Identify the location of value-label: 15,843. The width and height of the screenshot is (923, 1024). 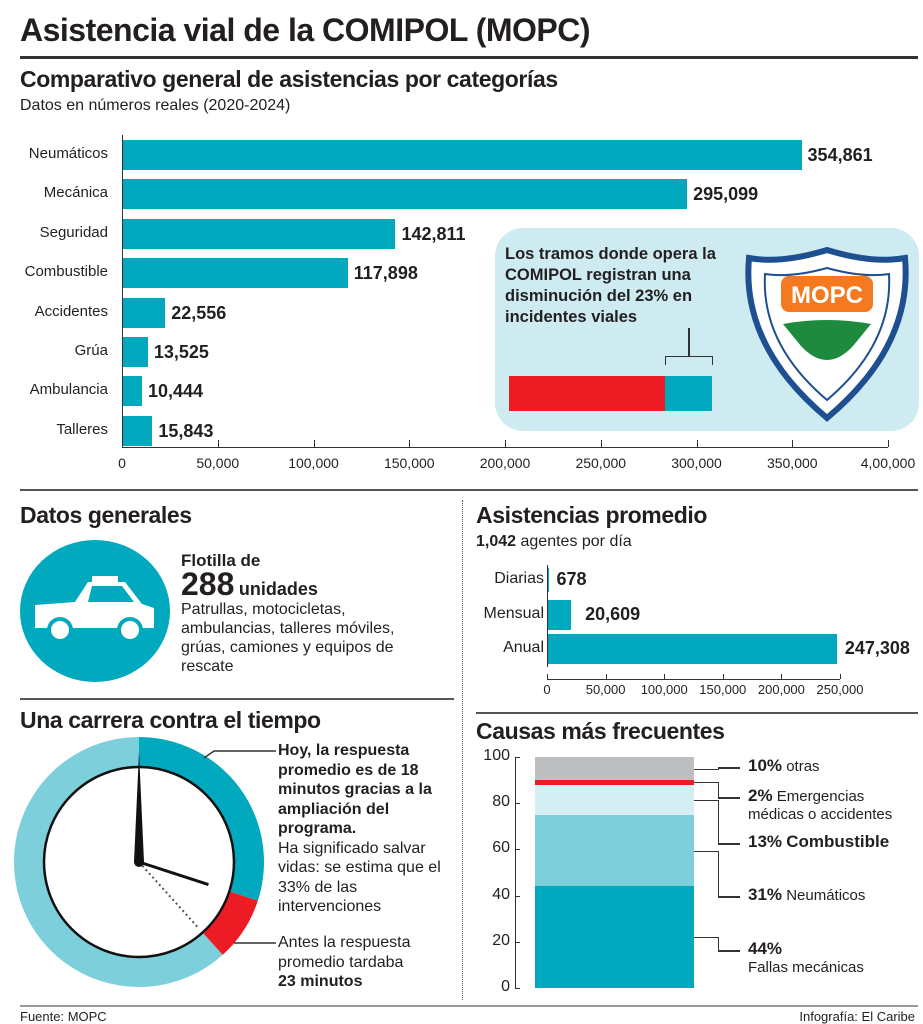
(186, 430).